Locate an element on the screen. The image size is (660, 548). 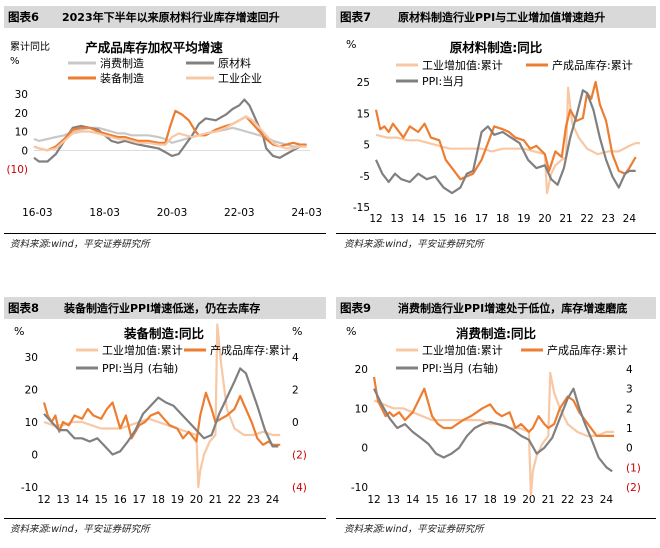
fig6-source-rule is located at coordinates (165, 233).